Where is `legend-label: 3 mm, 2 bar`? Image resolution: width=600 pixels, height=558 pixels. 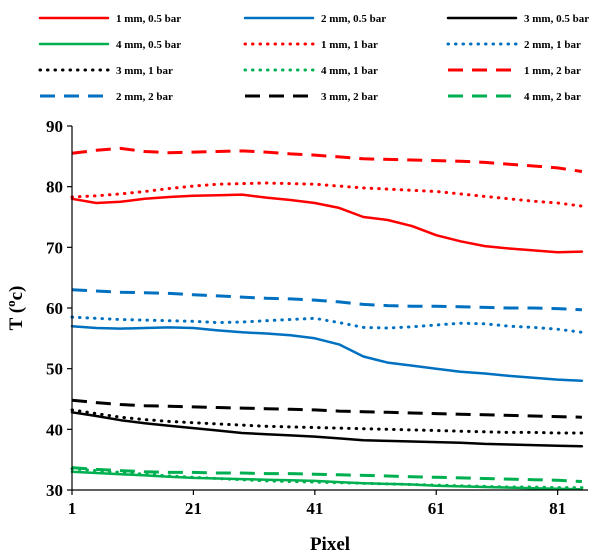
legend-label: 3 mm, 2 bar is located at coordinates (349, 97).